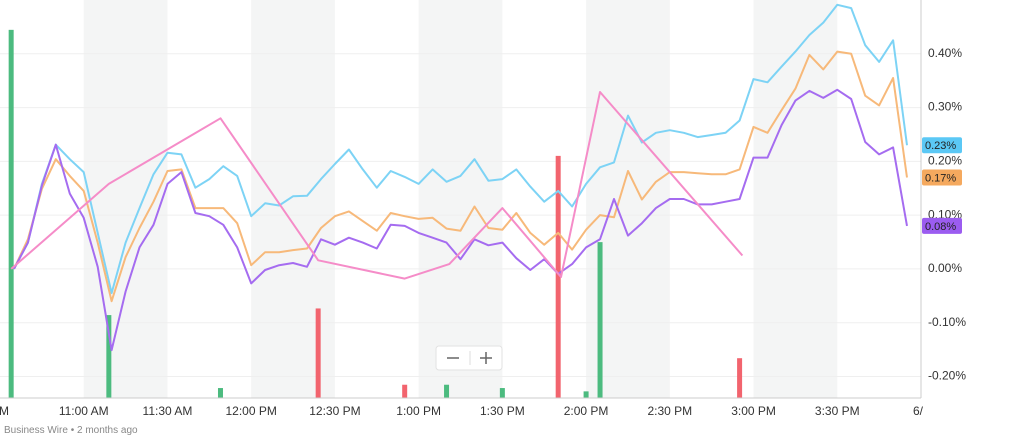 This screenshot has height=435, width=1024. Describe the element at coordinates (945, 107) in the screenshot. I see `y-tick-label: 0.30%` at that location.